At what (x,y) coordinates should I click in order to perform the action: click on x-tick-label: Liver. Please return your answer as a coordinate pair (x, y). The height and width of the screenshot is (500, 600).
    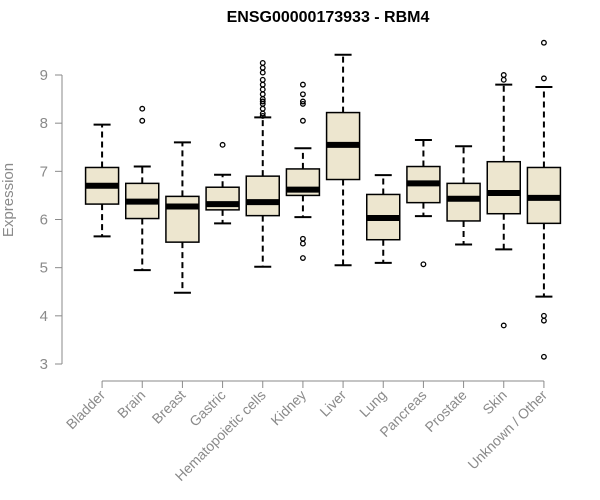
    Looking at the image, I should click on (332, 403).